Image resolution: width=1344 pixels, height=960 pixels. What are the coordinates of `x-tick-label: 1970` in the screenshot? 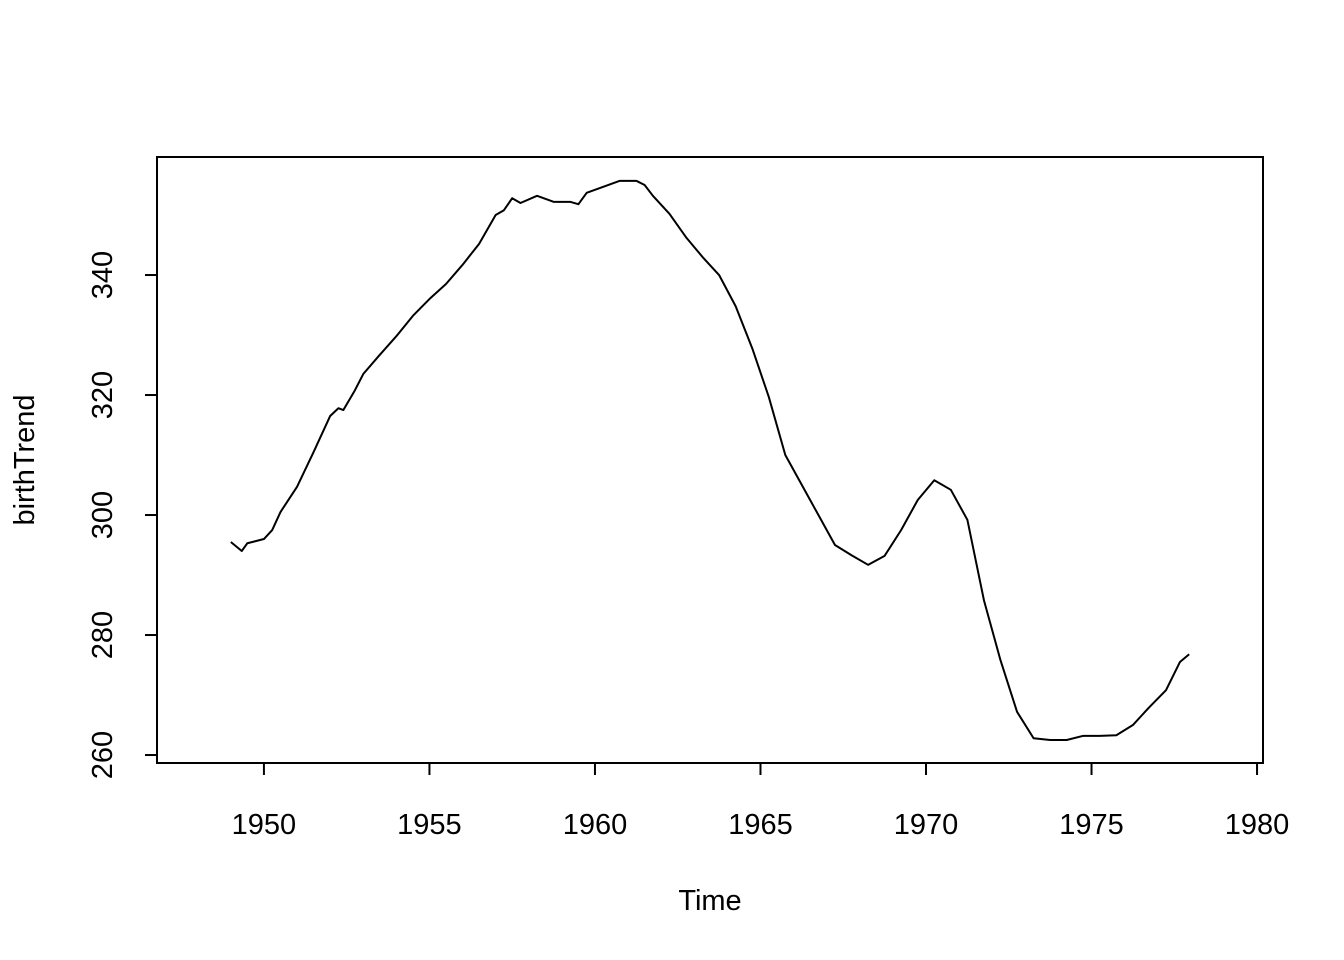 It's located at (926, 825).